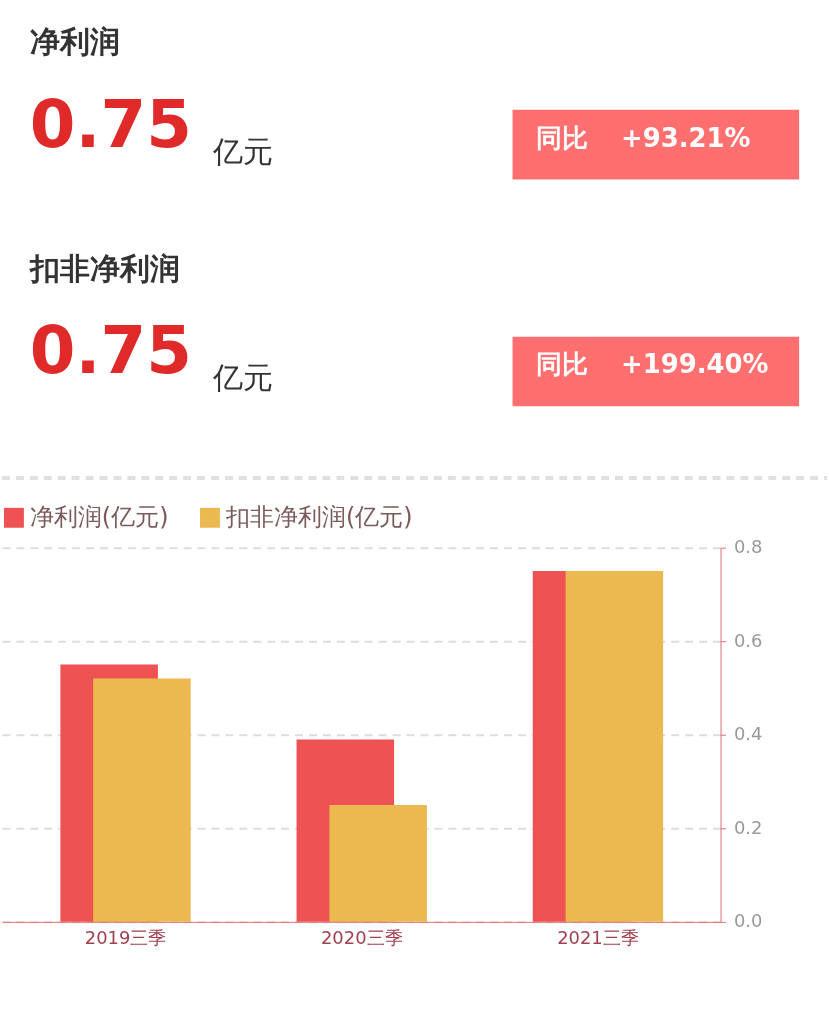 This screenshot has height=1026, width=829. I want to click on x-tick-label: 2020三季, so click(361, 938).